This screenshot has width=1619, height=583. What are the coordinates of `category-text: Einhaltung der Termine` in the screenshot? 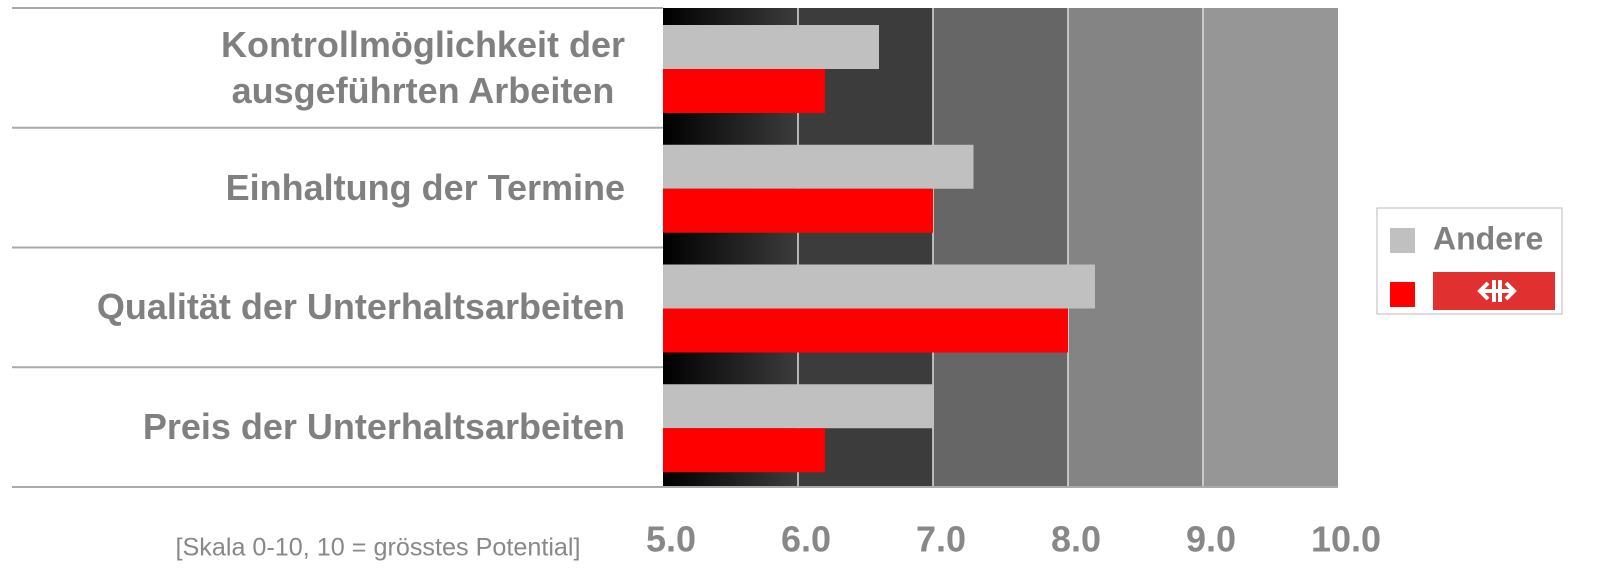 It's located at (425, 187).